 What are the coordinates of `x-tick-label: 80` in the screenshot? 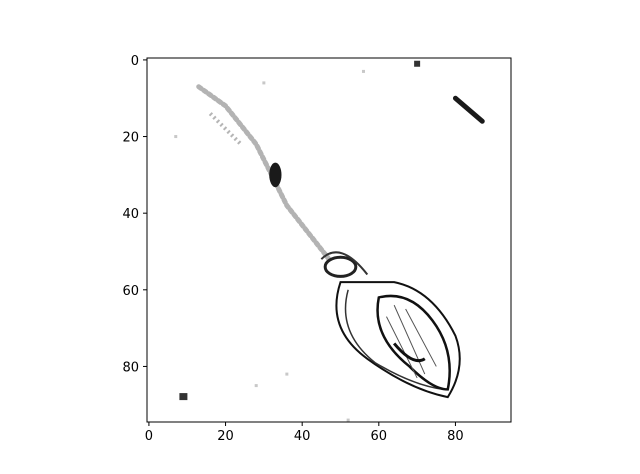 It's located at (455, 436).